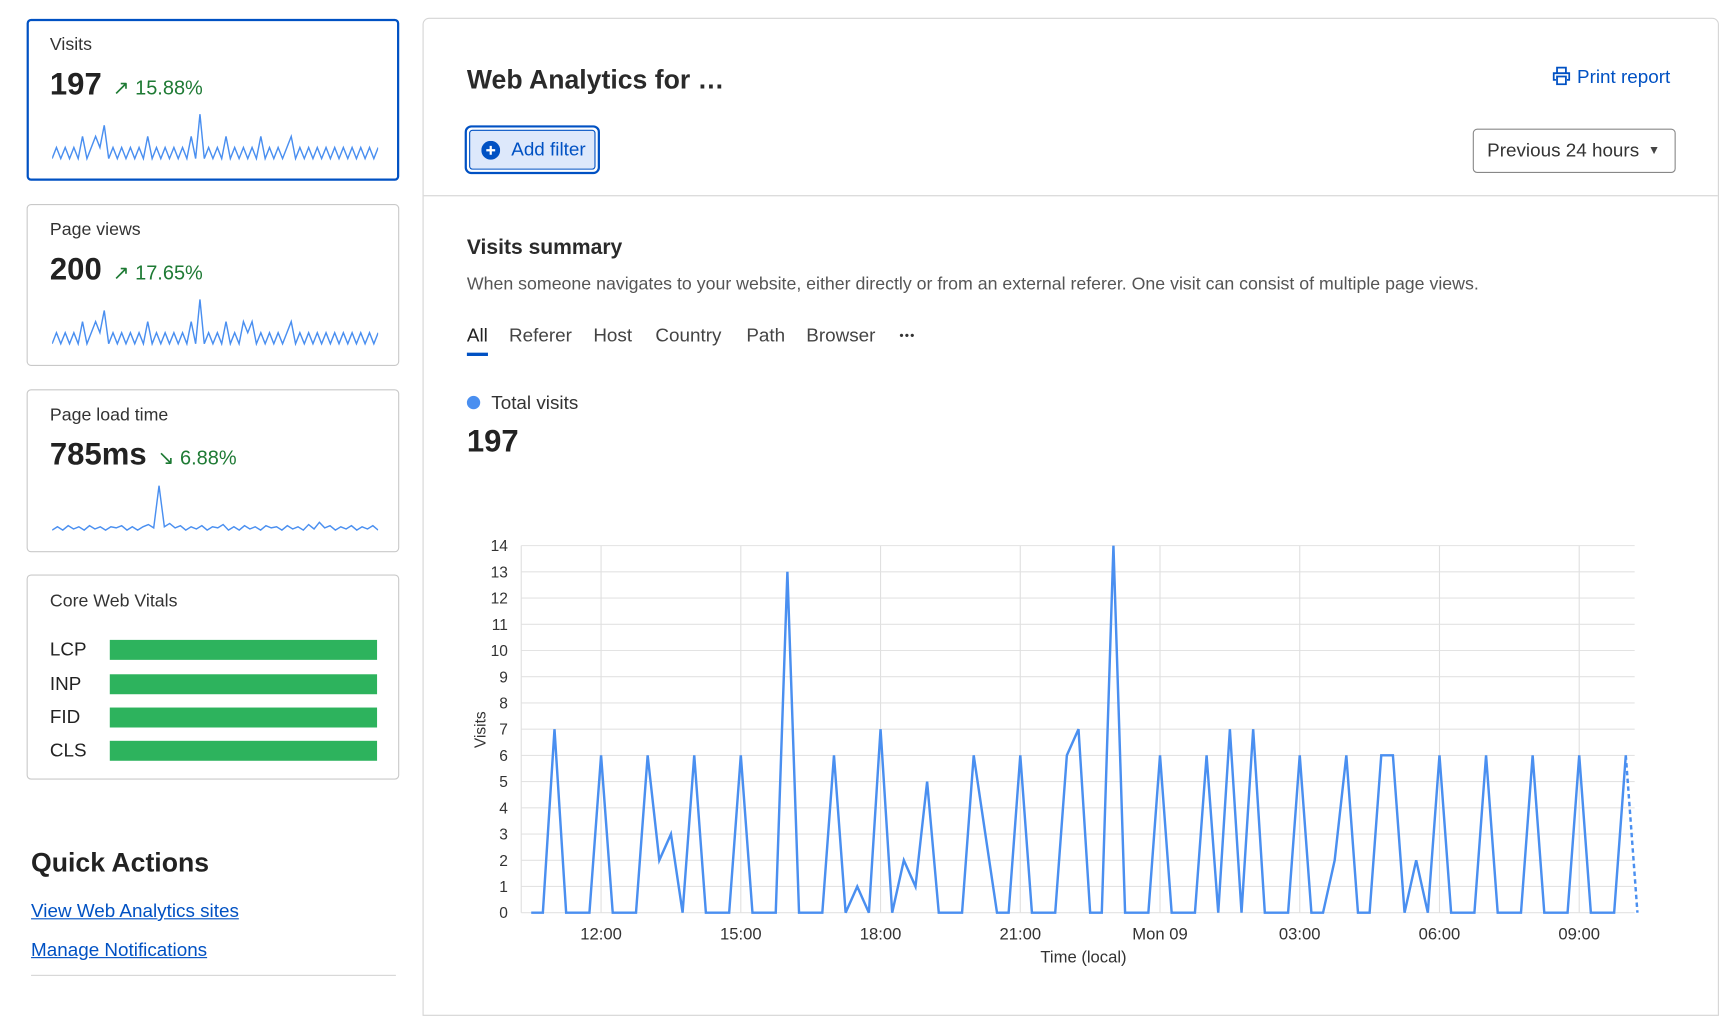 This screenshot has height=1016, width=1730. I want to click on x-tick-label: 12:00, so click(601, 933).